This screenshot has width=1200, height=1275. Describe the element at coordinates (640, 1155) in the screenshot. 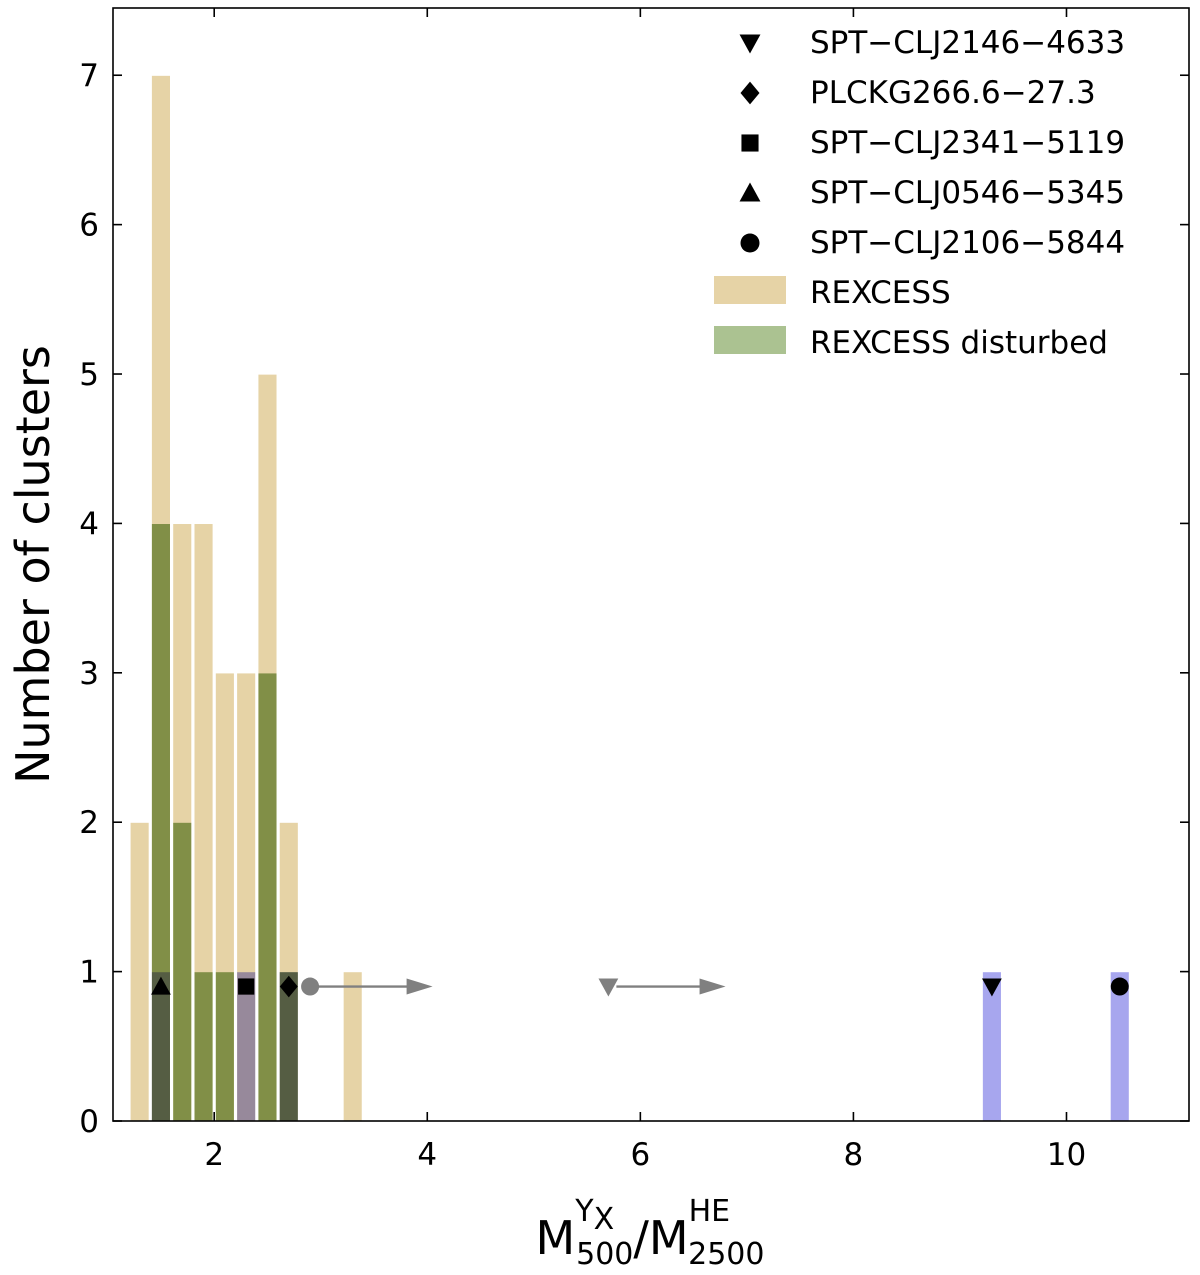

I see `x-tick-label: 6` at that location.